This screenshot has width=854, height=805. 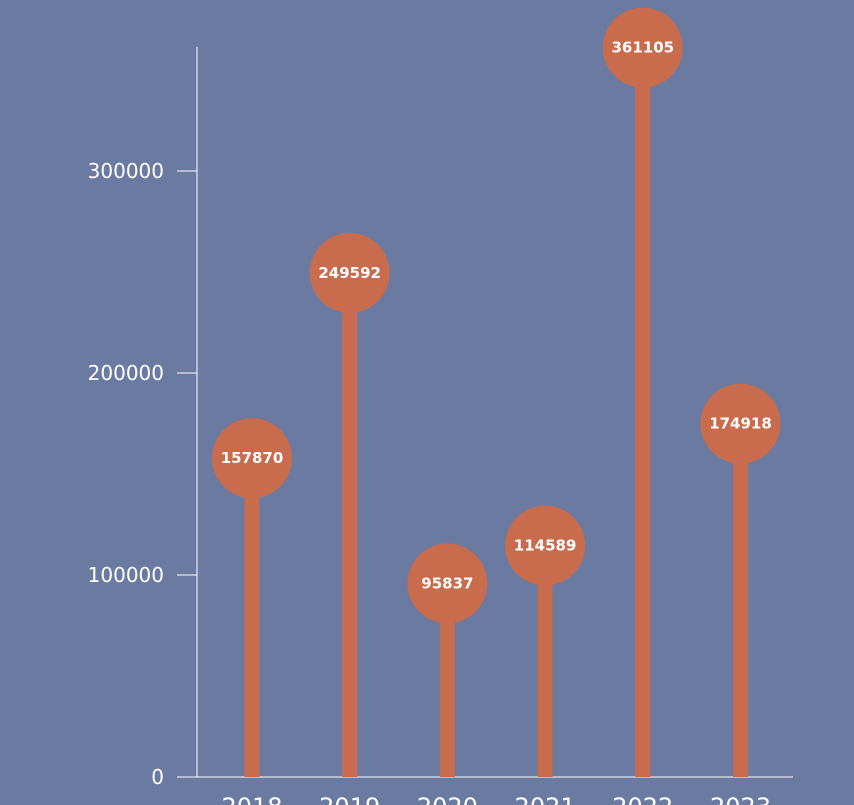 What do you see at coordinates (142, 474) in the screenshot?
I see `y-axis-ticks: 0 100000 200000 300000` at bounding box center [142, 474].